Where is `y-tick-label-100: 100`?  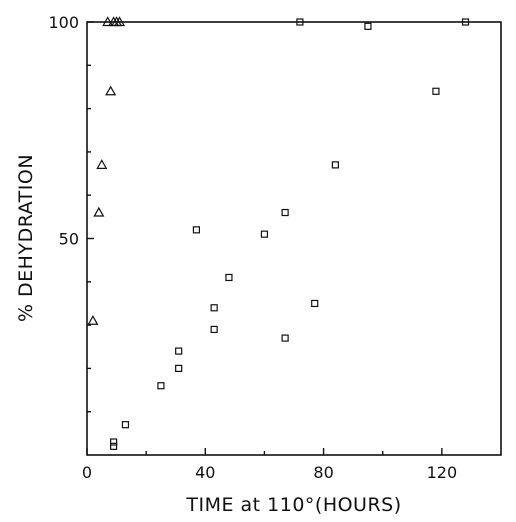 y-tick-label-100: 100 is located at coordinates (63, 22).